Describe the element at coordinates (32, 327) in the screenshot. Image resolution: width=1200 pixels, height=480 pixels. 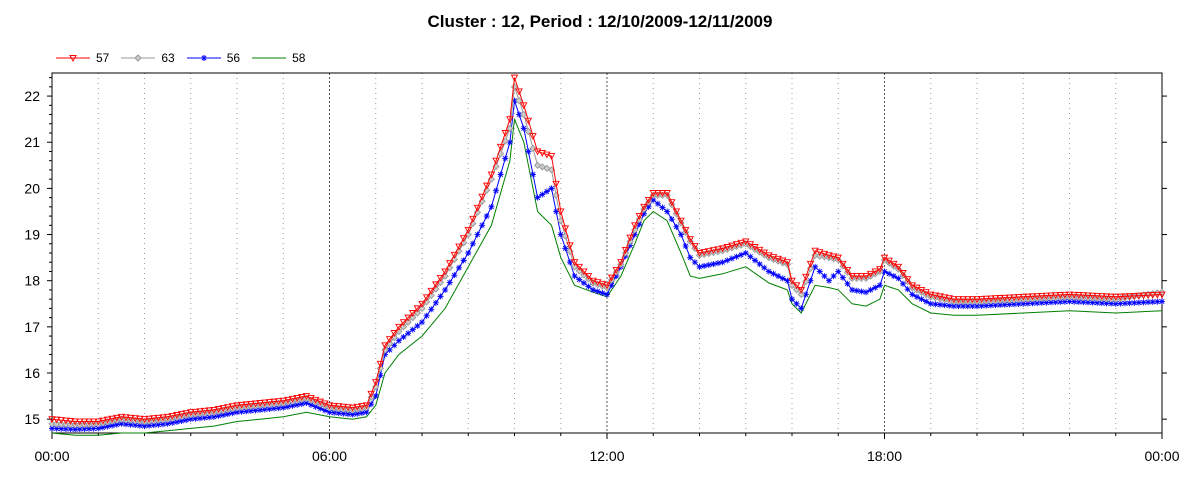
I see `y-tick-label: 17` at that location.